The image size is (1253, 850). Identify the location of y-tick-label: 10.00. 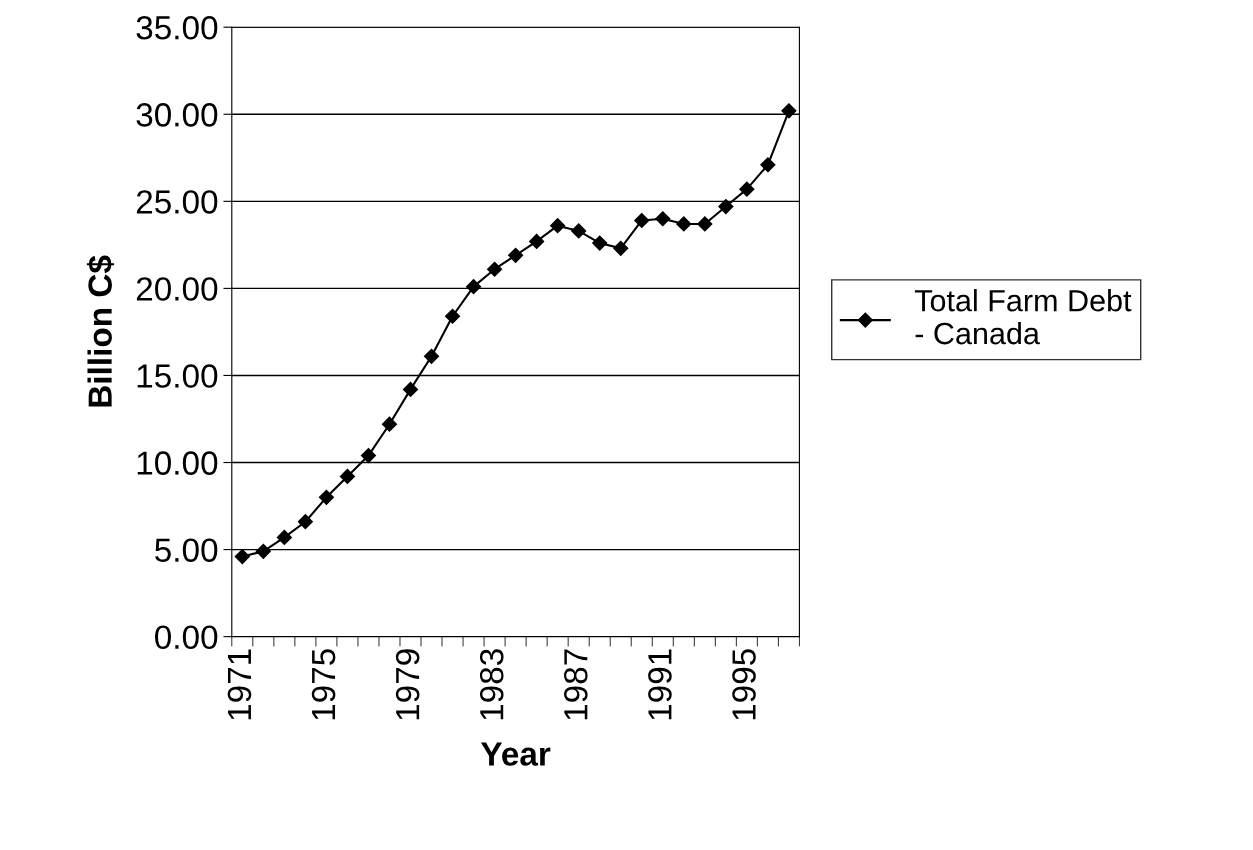
(177, 463).